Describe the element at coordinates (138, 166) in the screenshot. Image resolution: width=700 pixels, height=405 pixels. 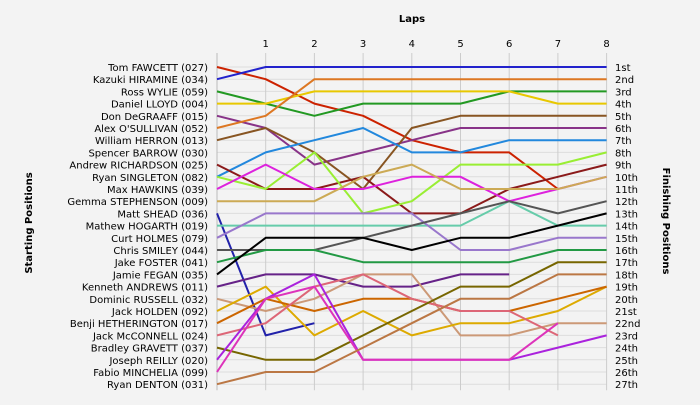
I see `starting-position-label: Andrew RICHARDSON (025)` at that location.